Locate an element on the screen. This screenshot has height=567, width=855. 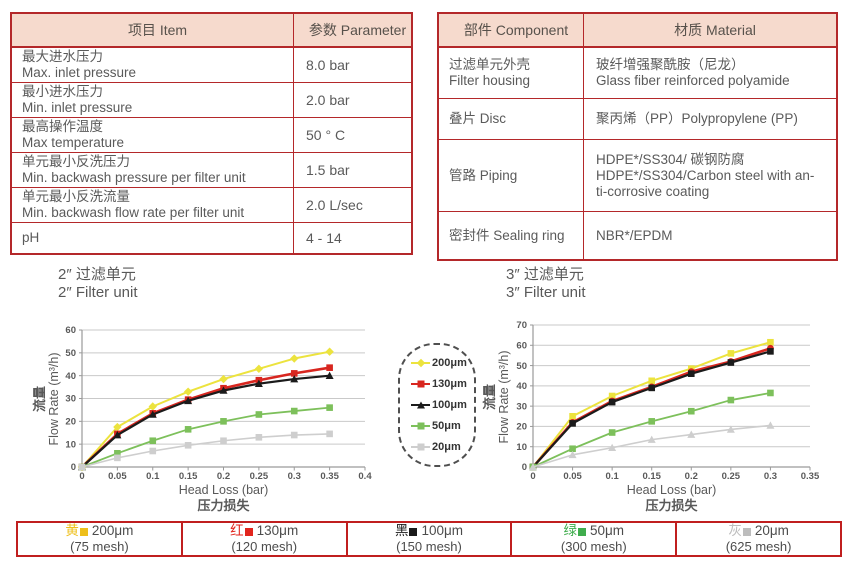
table-row: 最大进水压力 Max. inlet pressure 8.0 bar is located at coordinates (211, 65).